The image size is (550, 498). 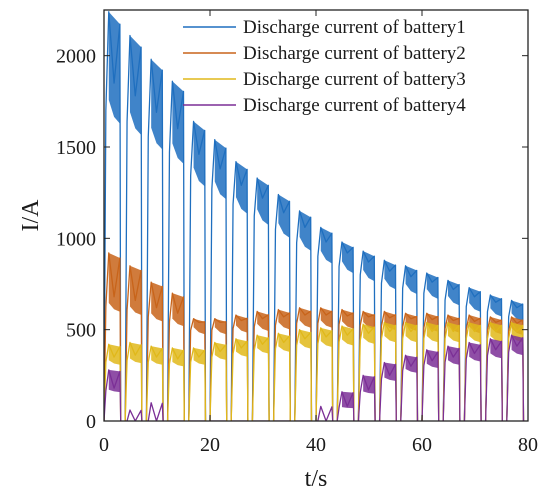 What do you see at coordinates (316, 479) in the screenshot?
I see `x-axis-label: t/s` at bounding box center [316, 479].